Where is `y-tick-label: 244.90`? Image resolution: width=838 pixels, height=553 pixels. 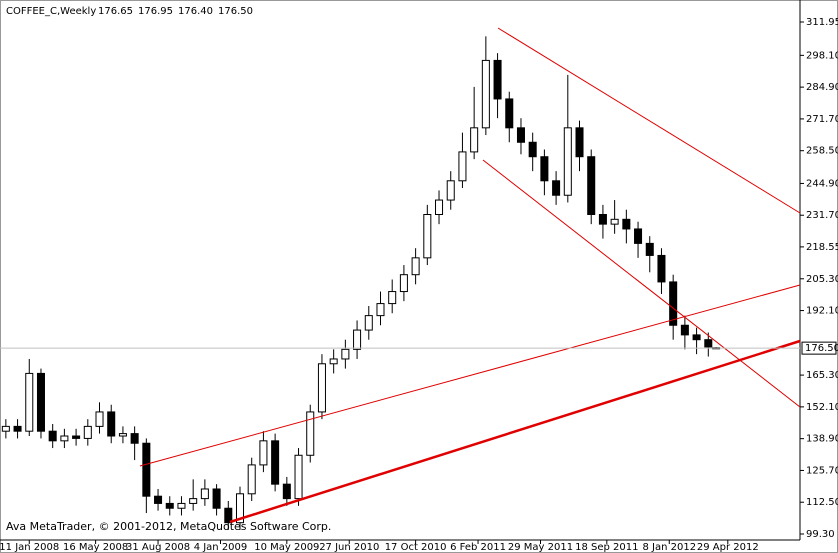 y-tick-label: 244.90 is located at coordinates (822, 183).